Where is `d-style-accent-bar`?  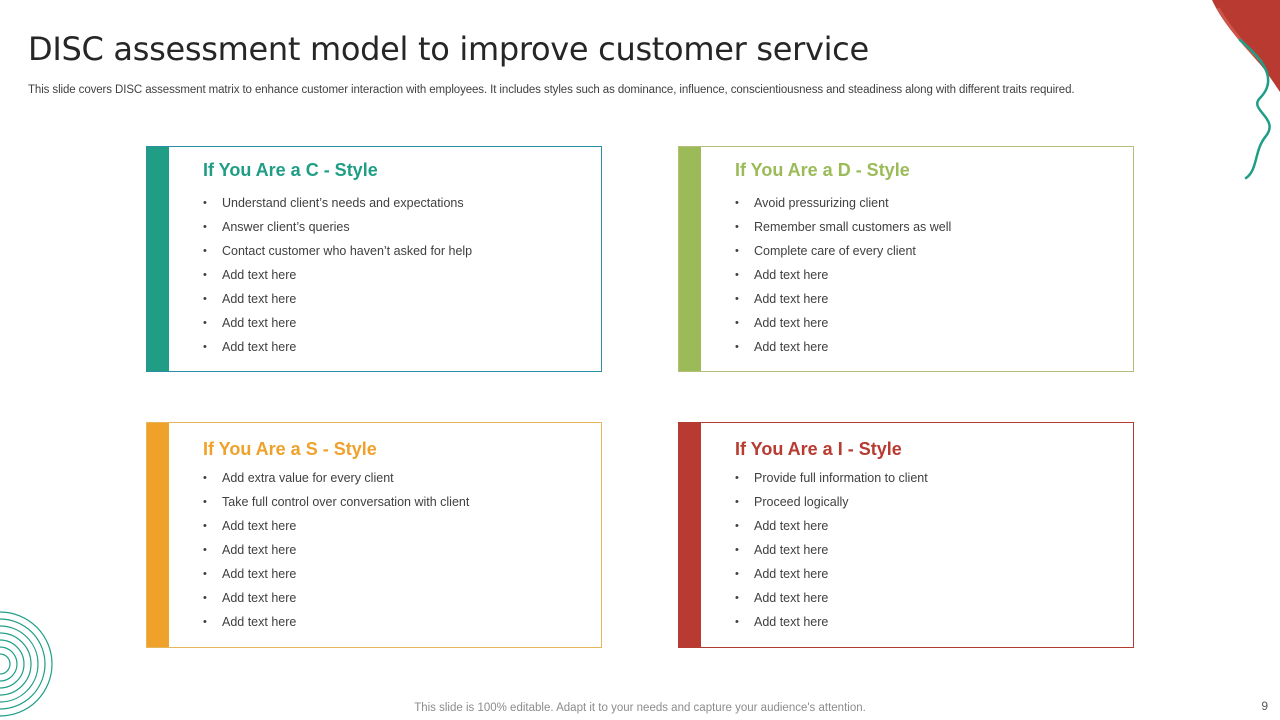
d-style-accent-bar is located at coordinates (690, 259).